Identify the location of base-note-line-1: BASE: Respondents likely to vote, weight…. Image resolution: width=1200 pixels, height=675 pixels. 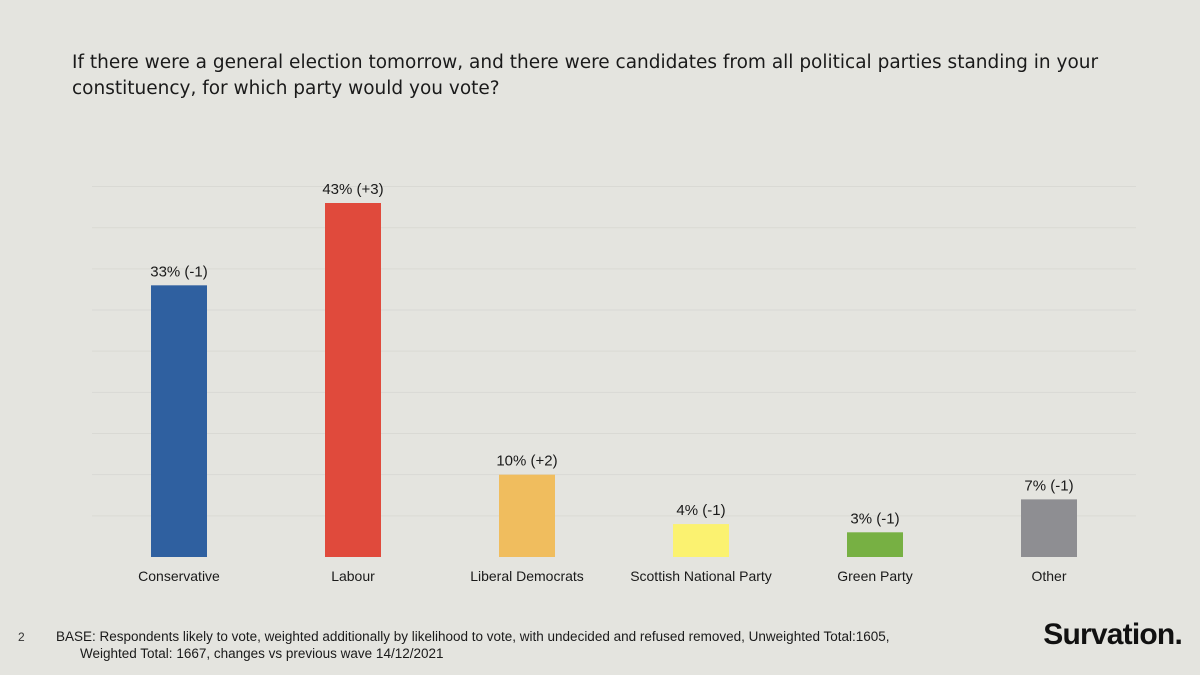
(473, 636).